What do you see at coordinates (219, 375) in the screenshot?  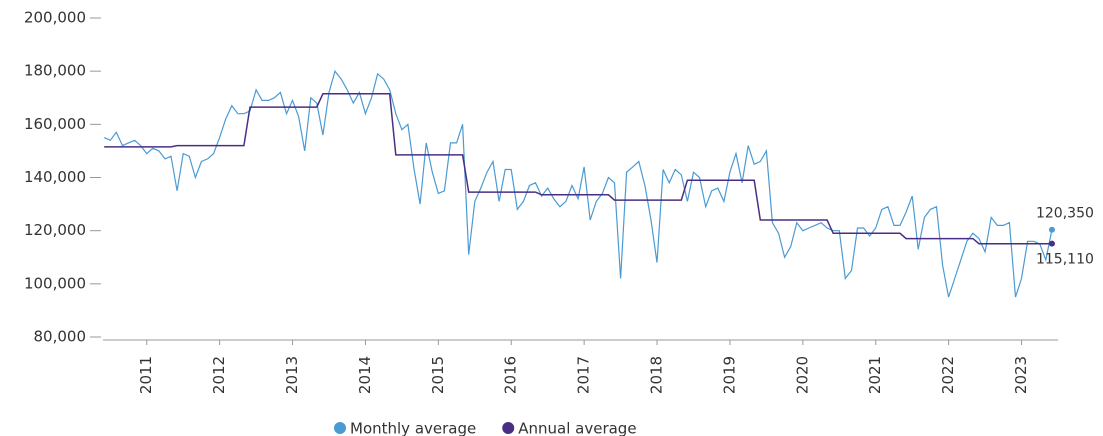 I see `x-tick-label: 2012` at bounding box center [219, 375].